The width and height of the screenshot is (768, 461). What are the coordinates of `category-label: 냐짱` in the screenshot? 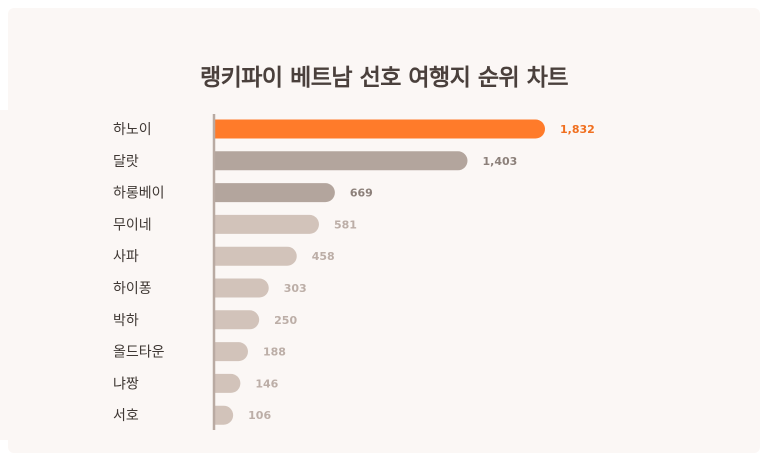 It's located at (126, 384).